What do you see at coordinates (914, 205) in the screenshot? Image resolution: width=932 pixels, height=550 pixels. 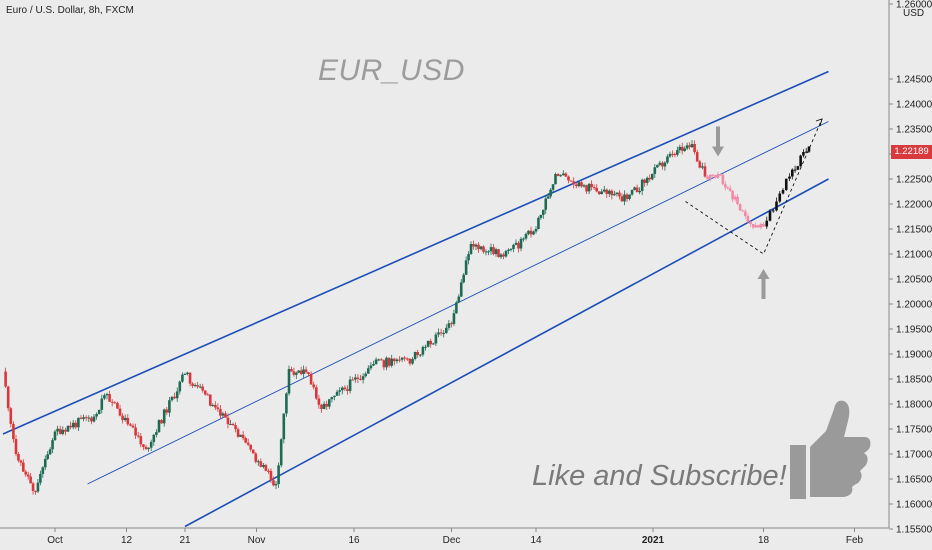 I see `price-tick-label: 1.22000` at bounding box center [914, 205].